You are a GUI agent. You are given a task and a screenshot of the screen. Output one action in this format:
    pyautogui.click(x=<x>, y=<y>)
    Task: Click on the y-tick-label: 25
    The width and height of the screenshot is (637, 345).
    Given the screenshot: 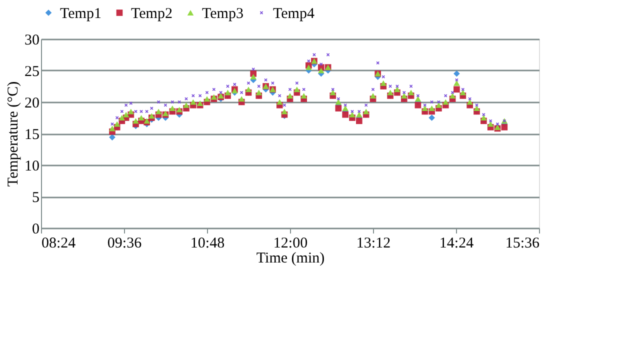 What is the action you would take?
    pyautogui.click(x=32, y=72)
    